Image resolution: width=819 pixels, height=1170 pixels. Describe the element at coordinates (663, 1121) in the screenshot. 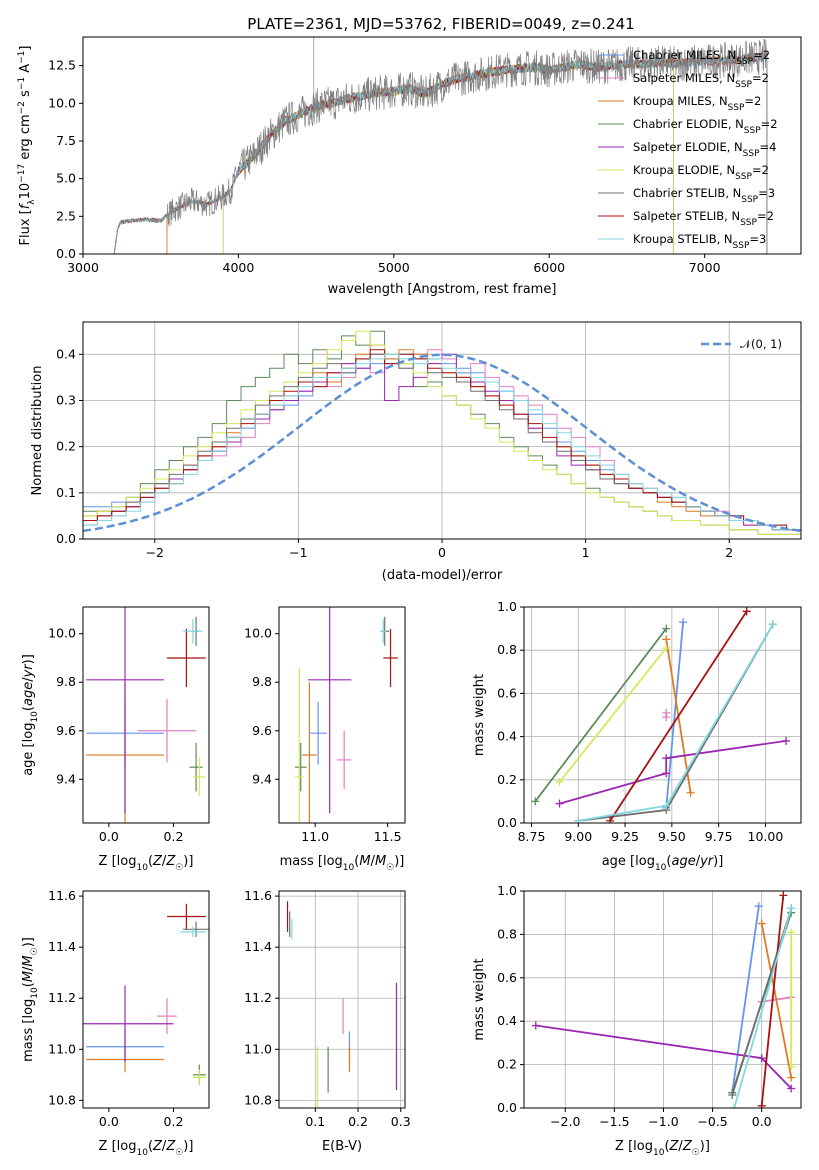

I see `x-tick-label: −1.0` at that location.